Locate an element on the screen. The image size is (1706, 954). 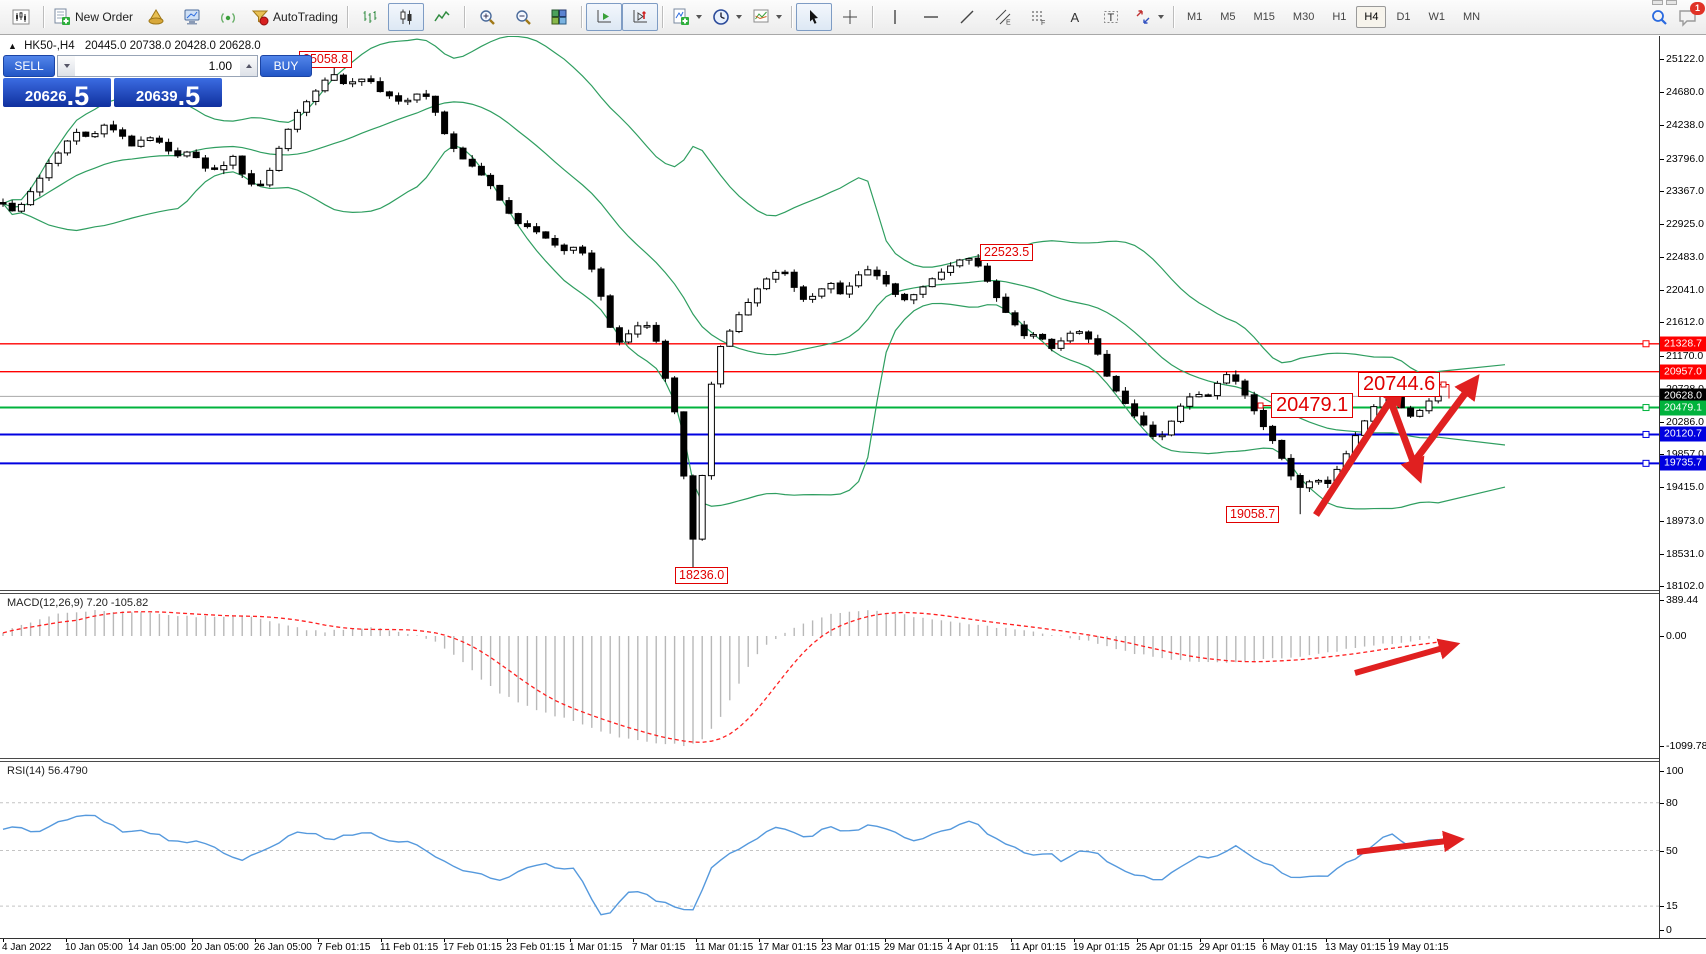
tile-windows-icon is located at coordinates (559, 17).